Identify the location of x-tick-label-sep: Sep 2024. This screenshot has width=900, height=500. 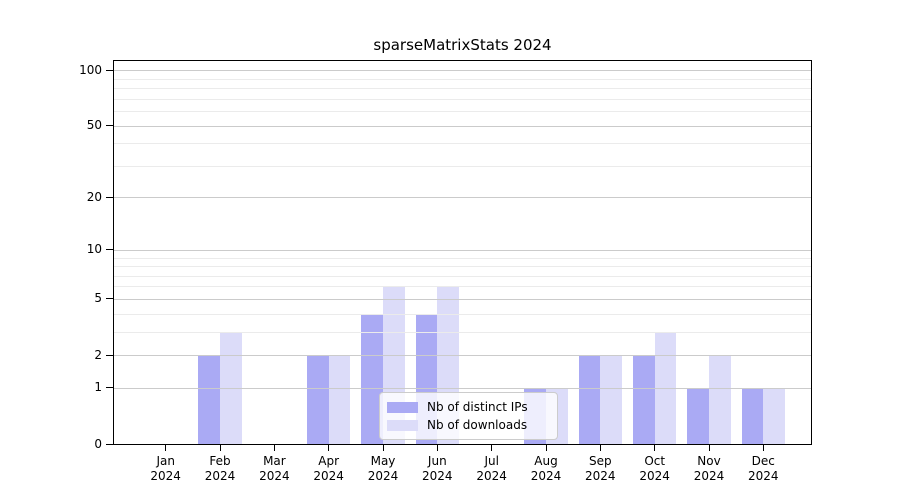
(600, 468).